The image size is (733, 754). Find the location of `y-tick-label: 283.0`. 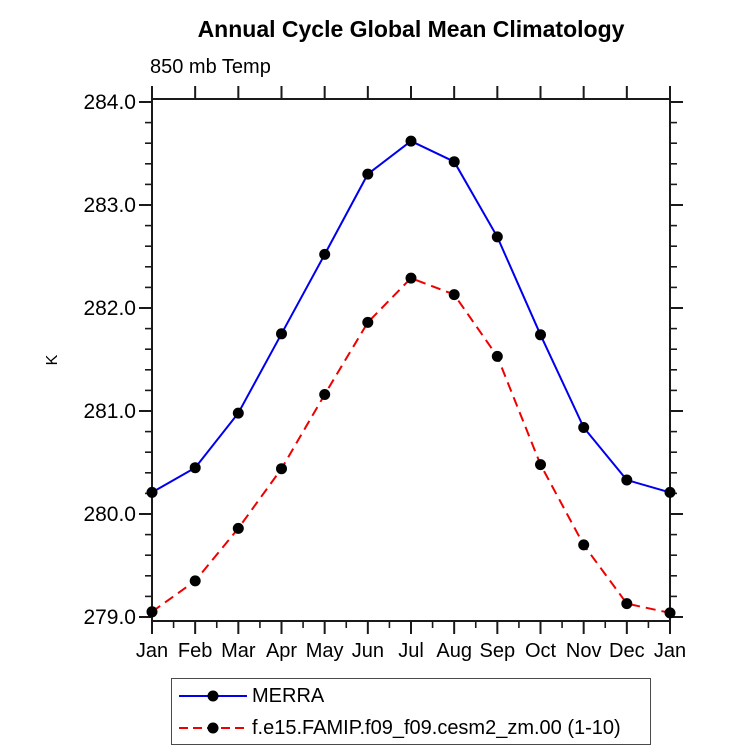

y-tick-label: 283.0 is located at coordinates (109, 205).